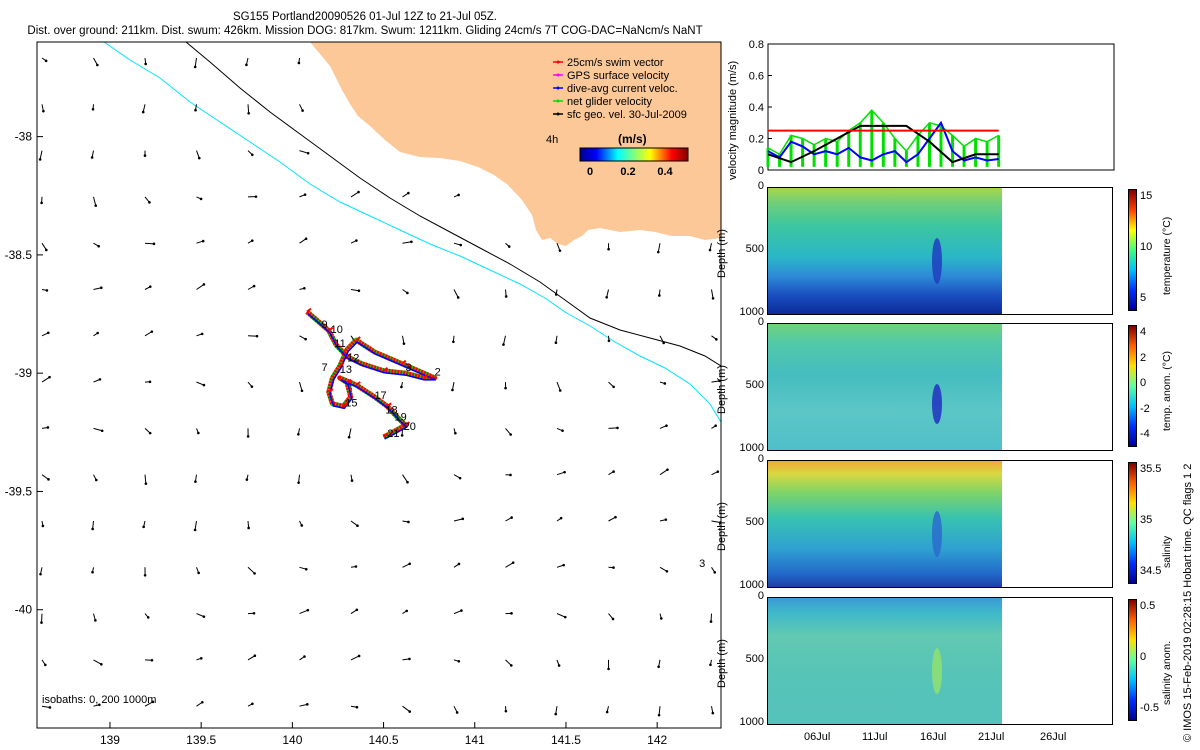  Describe the element at coordinates (1145, 434) in the screenshot. I see `colorbar-tick: -4` at that location.